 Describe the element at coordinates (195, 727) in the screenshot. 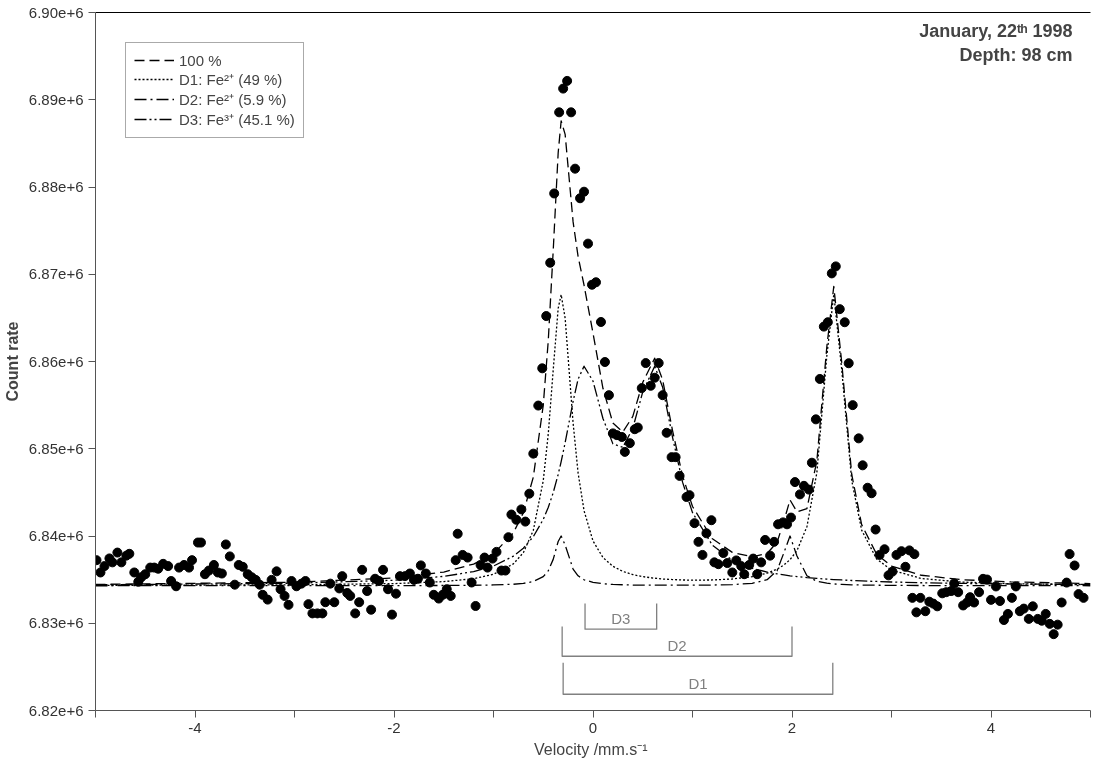

I see `x-tick-label: -4` at that location.